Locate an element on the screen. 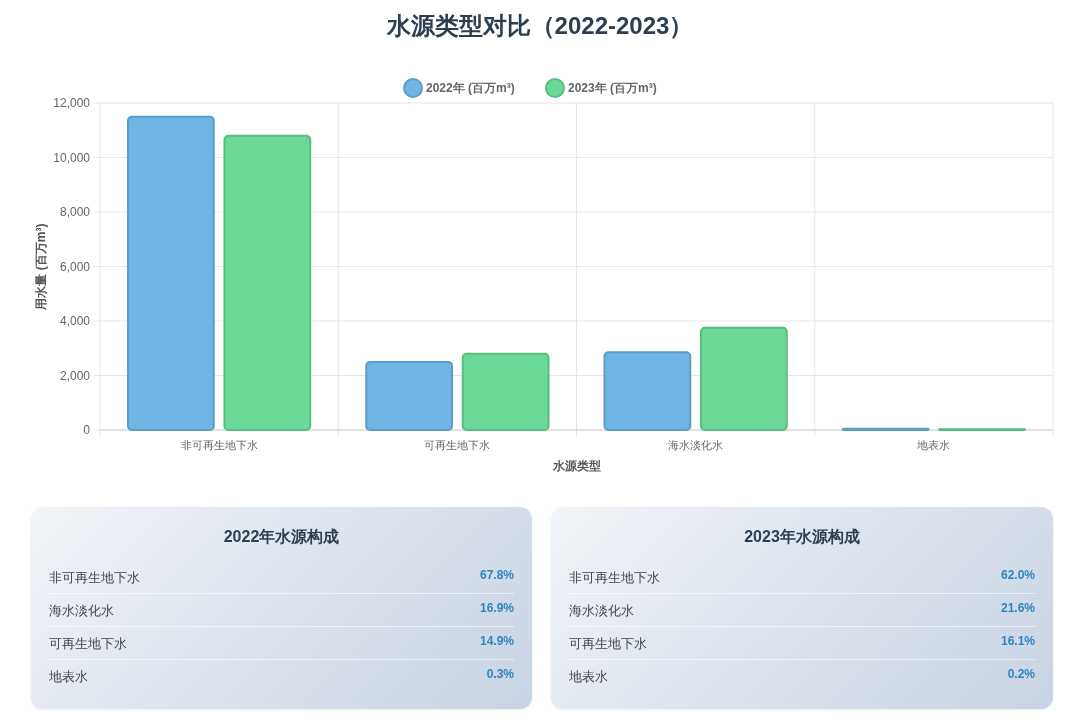 The width and height of the screenshot is (1080, 728). x-tick-label: 可再生地下水 is located at coordinates (457, 445).